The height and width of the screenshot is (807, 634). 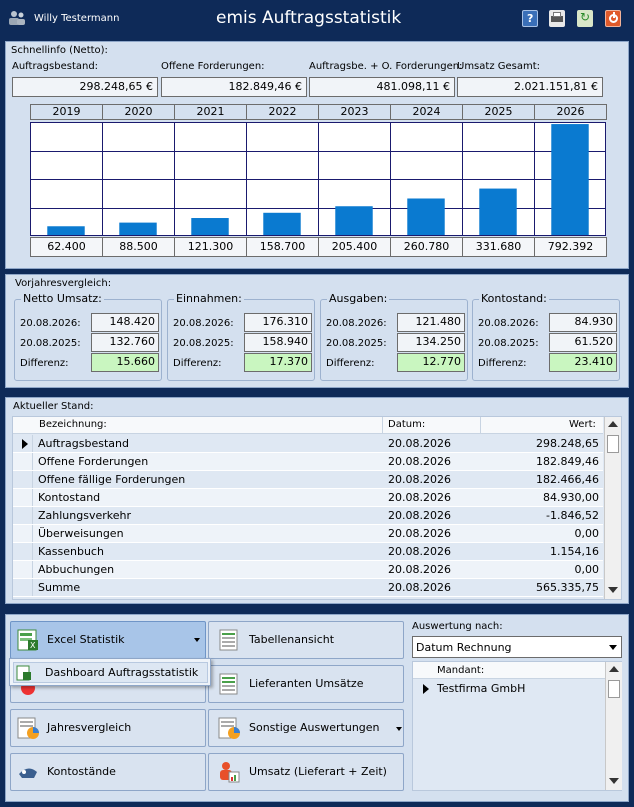 What do you see at coordinates (81, 533) in the screenshot?
I see `row-name: Überweisungen` at bounding box center [81, 533].